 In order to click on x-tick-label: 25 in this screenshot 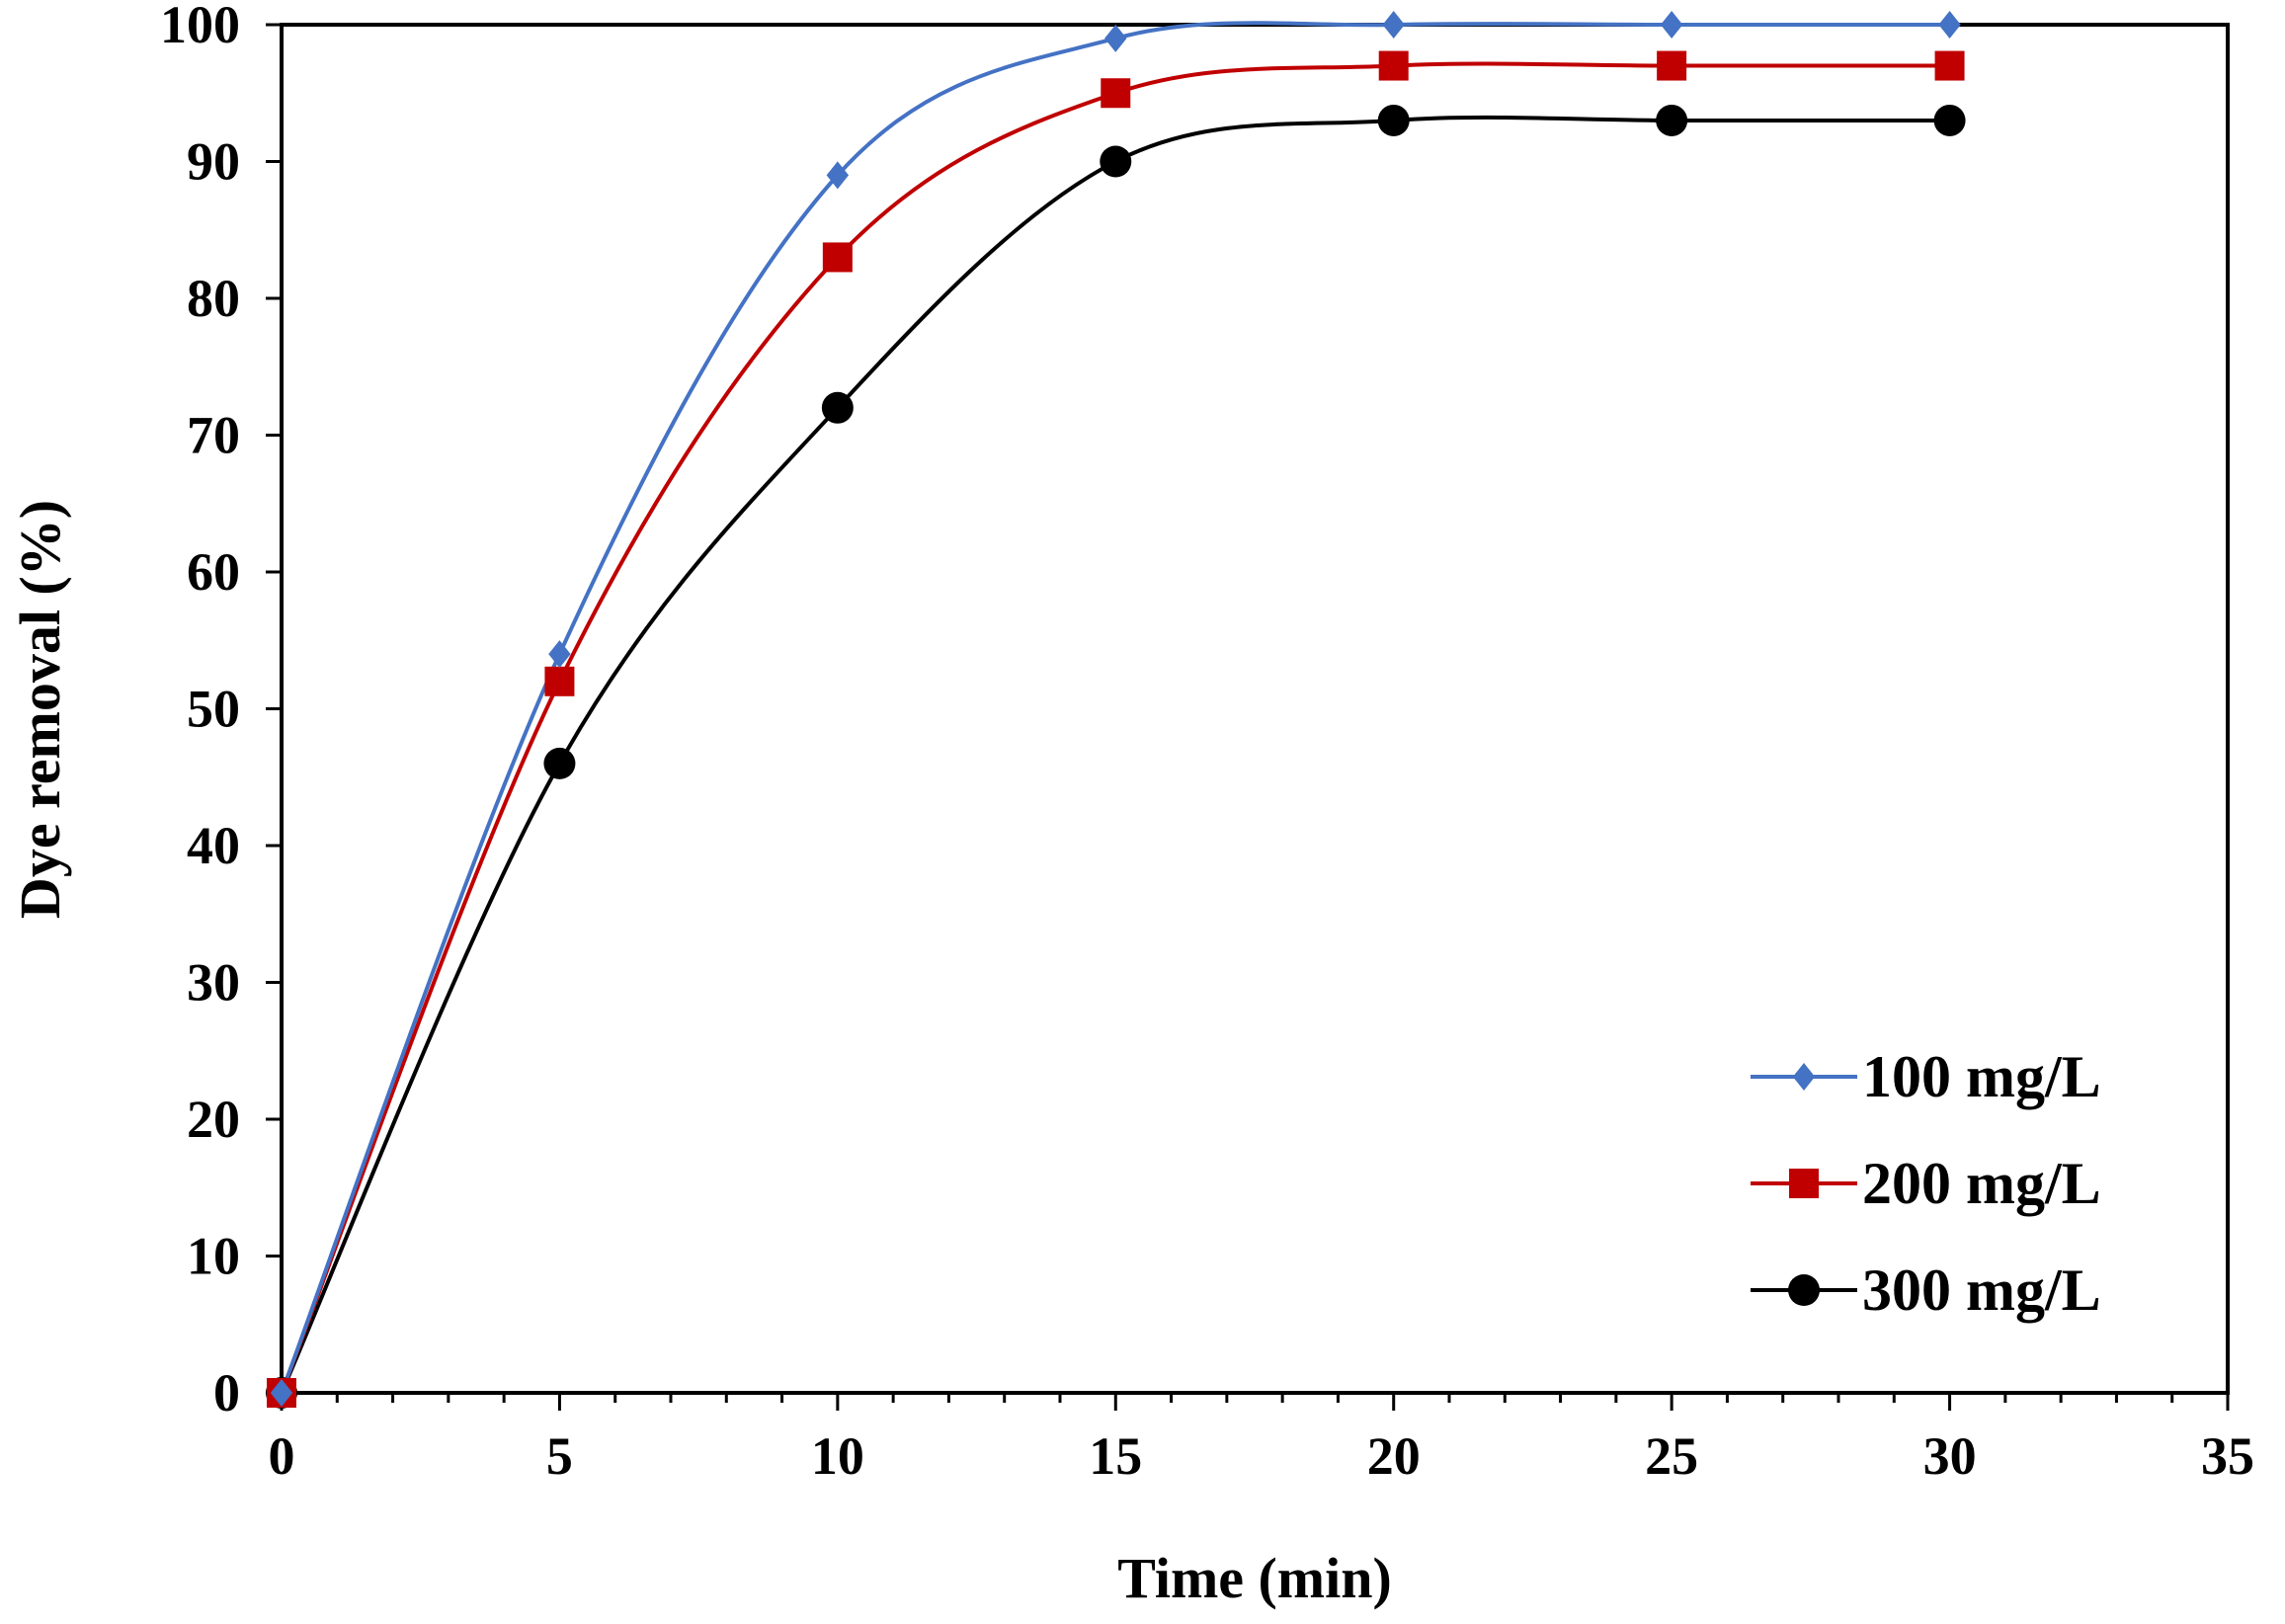, I will do `click(1671, 1456)`.